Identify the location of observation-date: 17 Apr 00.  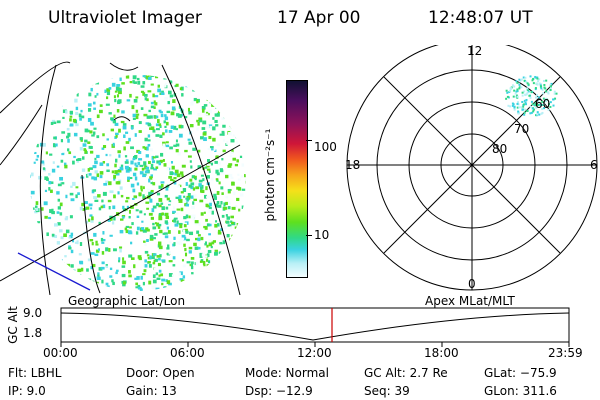
(319, 18).